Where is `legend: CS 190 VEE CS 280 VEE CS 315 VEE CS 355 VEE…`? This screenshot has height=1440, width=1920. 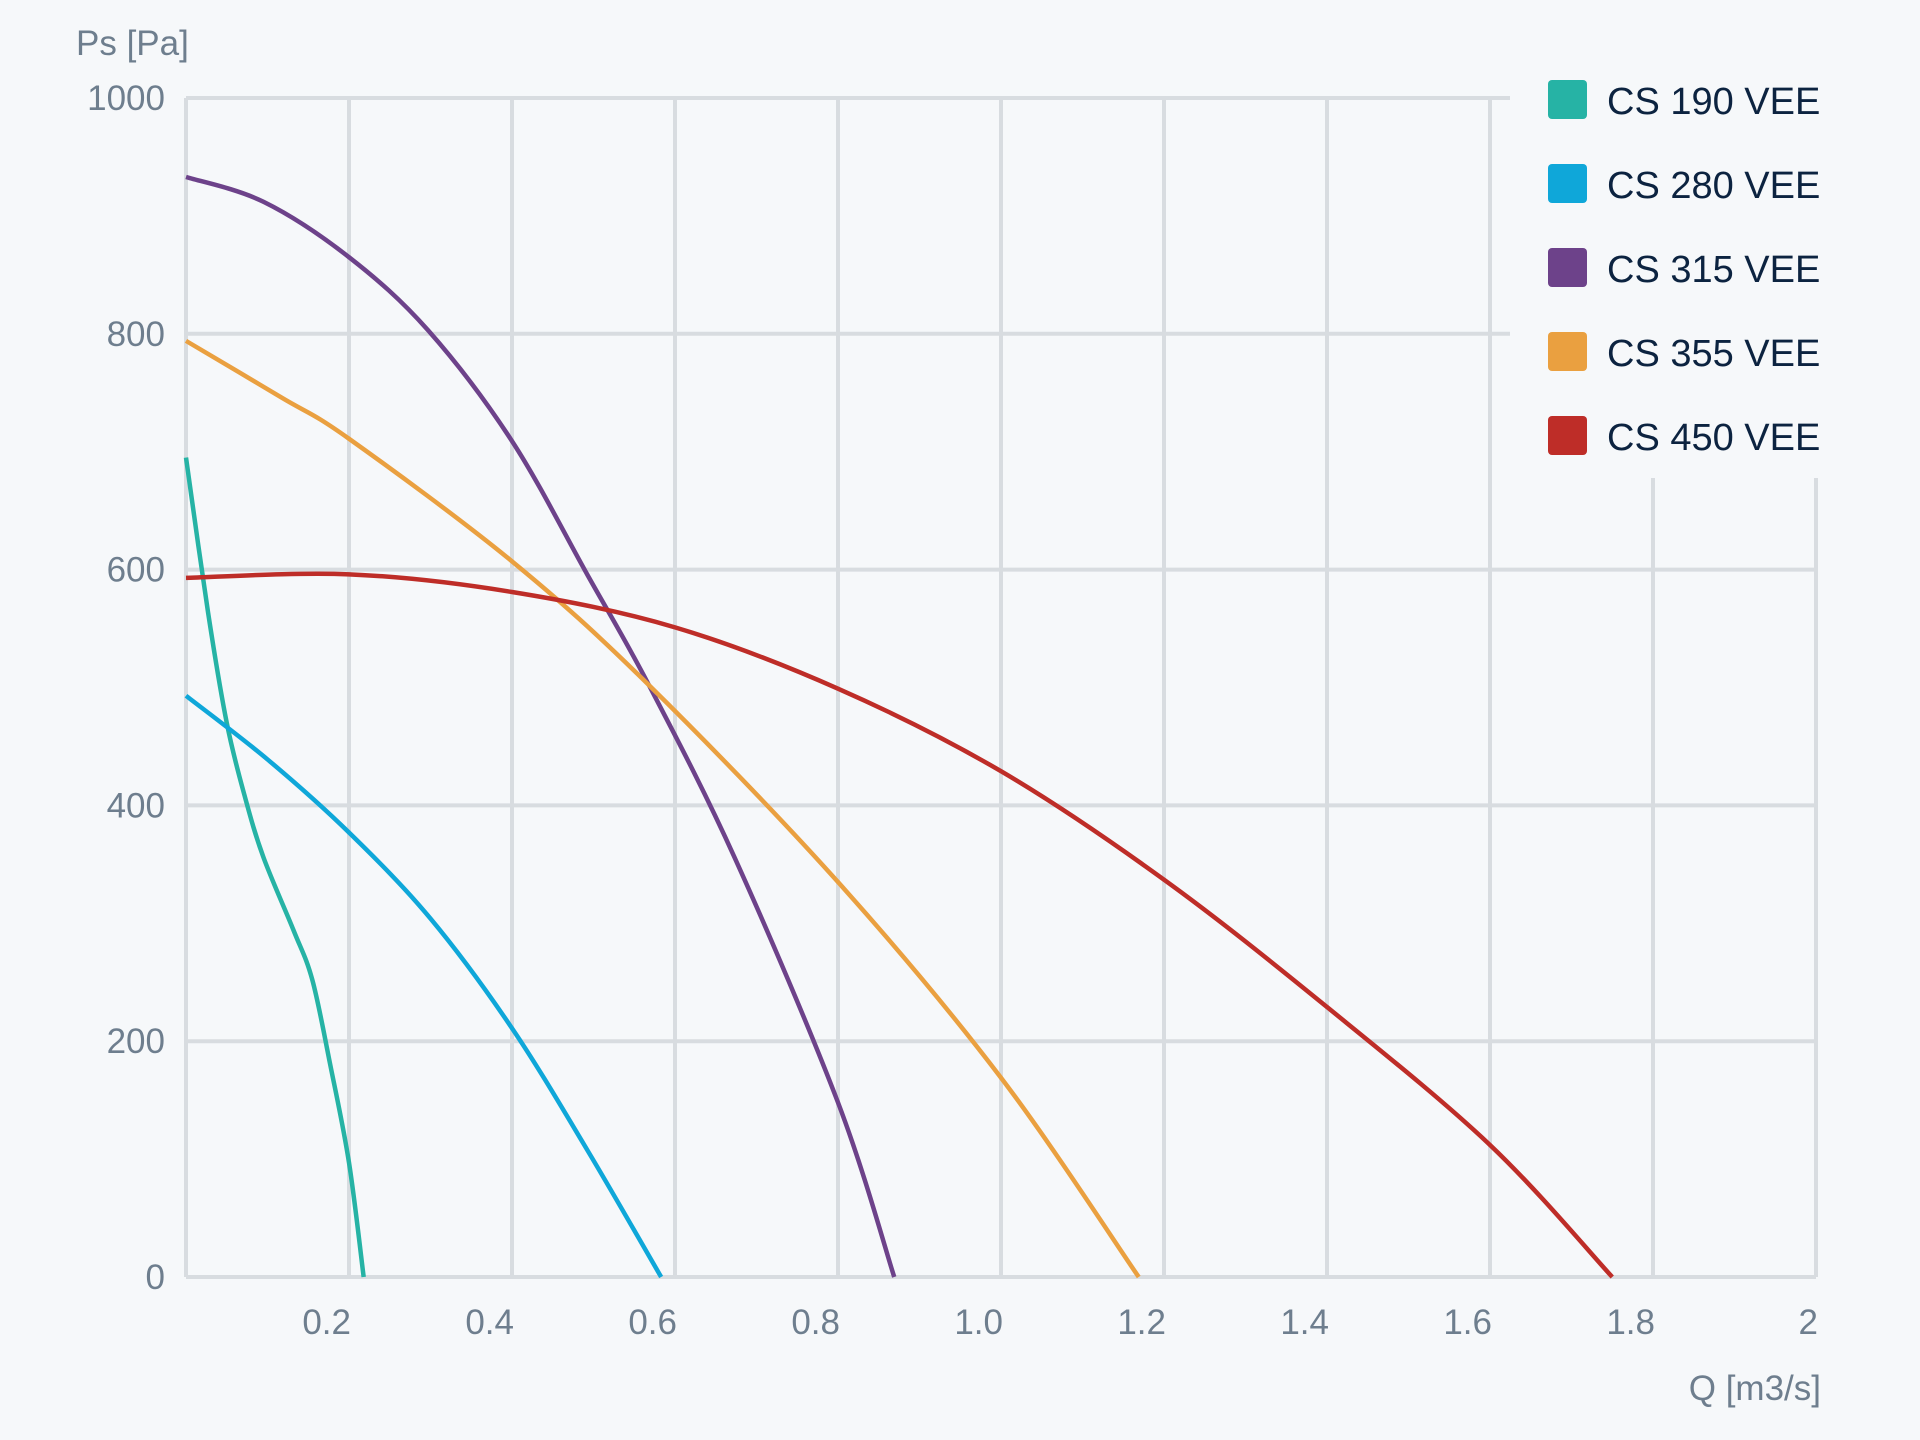 legend: CS 190 VEE CS 280 VEE CS 315 VEE CS 355 VEE… is located at coordinates (1684, 269).